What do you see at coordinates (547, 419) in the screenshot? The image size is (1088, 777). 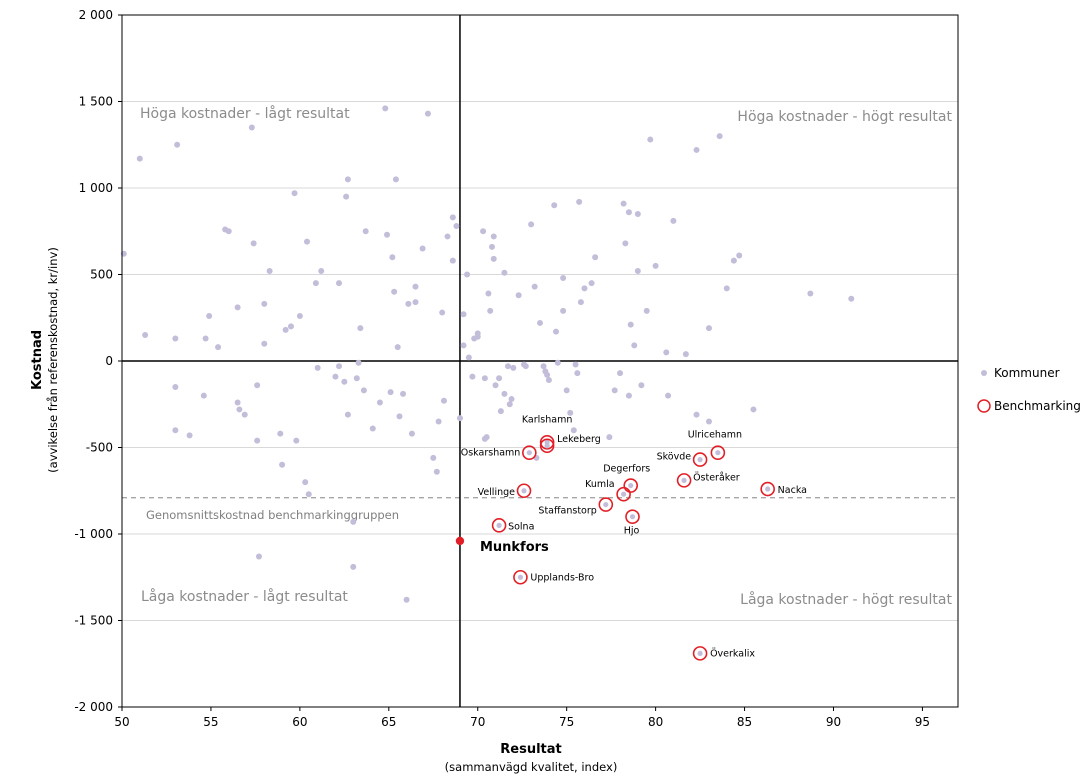 I see `benchmark-label: Karlshamn` at bounding box center [547, 419].